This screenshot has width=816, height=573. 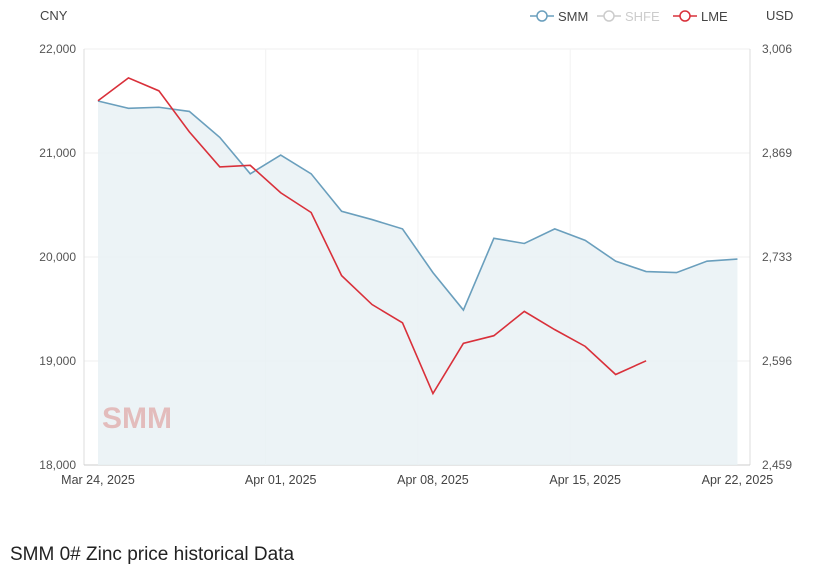 I want to click on legend-item-smm: SMM, so click(x=559, y=16).